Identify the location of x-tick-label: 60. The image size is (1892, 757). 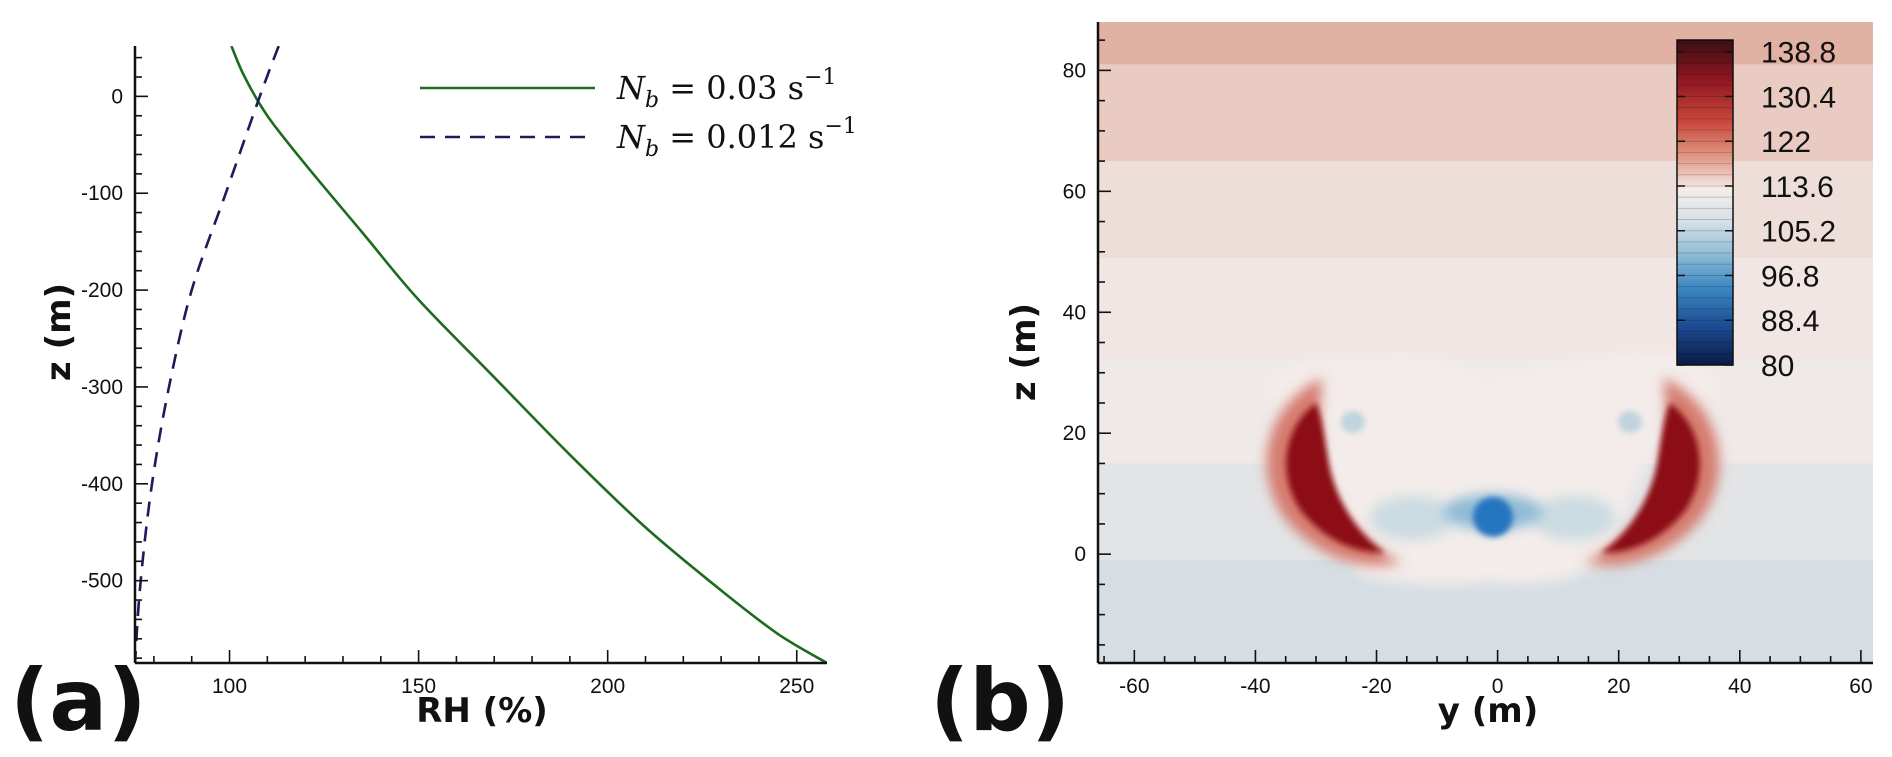
(1860, 686).